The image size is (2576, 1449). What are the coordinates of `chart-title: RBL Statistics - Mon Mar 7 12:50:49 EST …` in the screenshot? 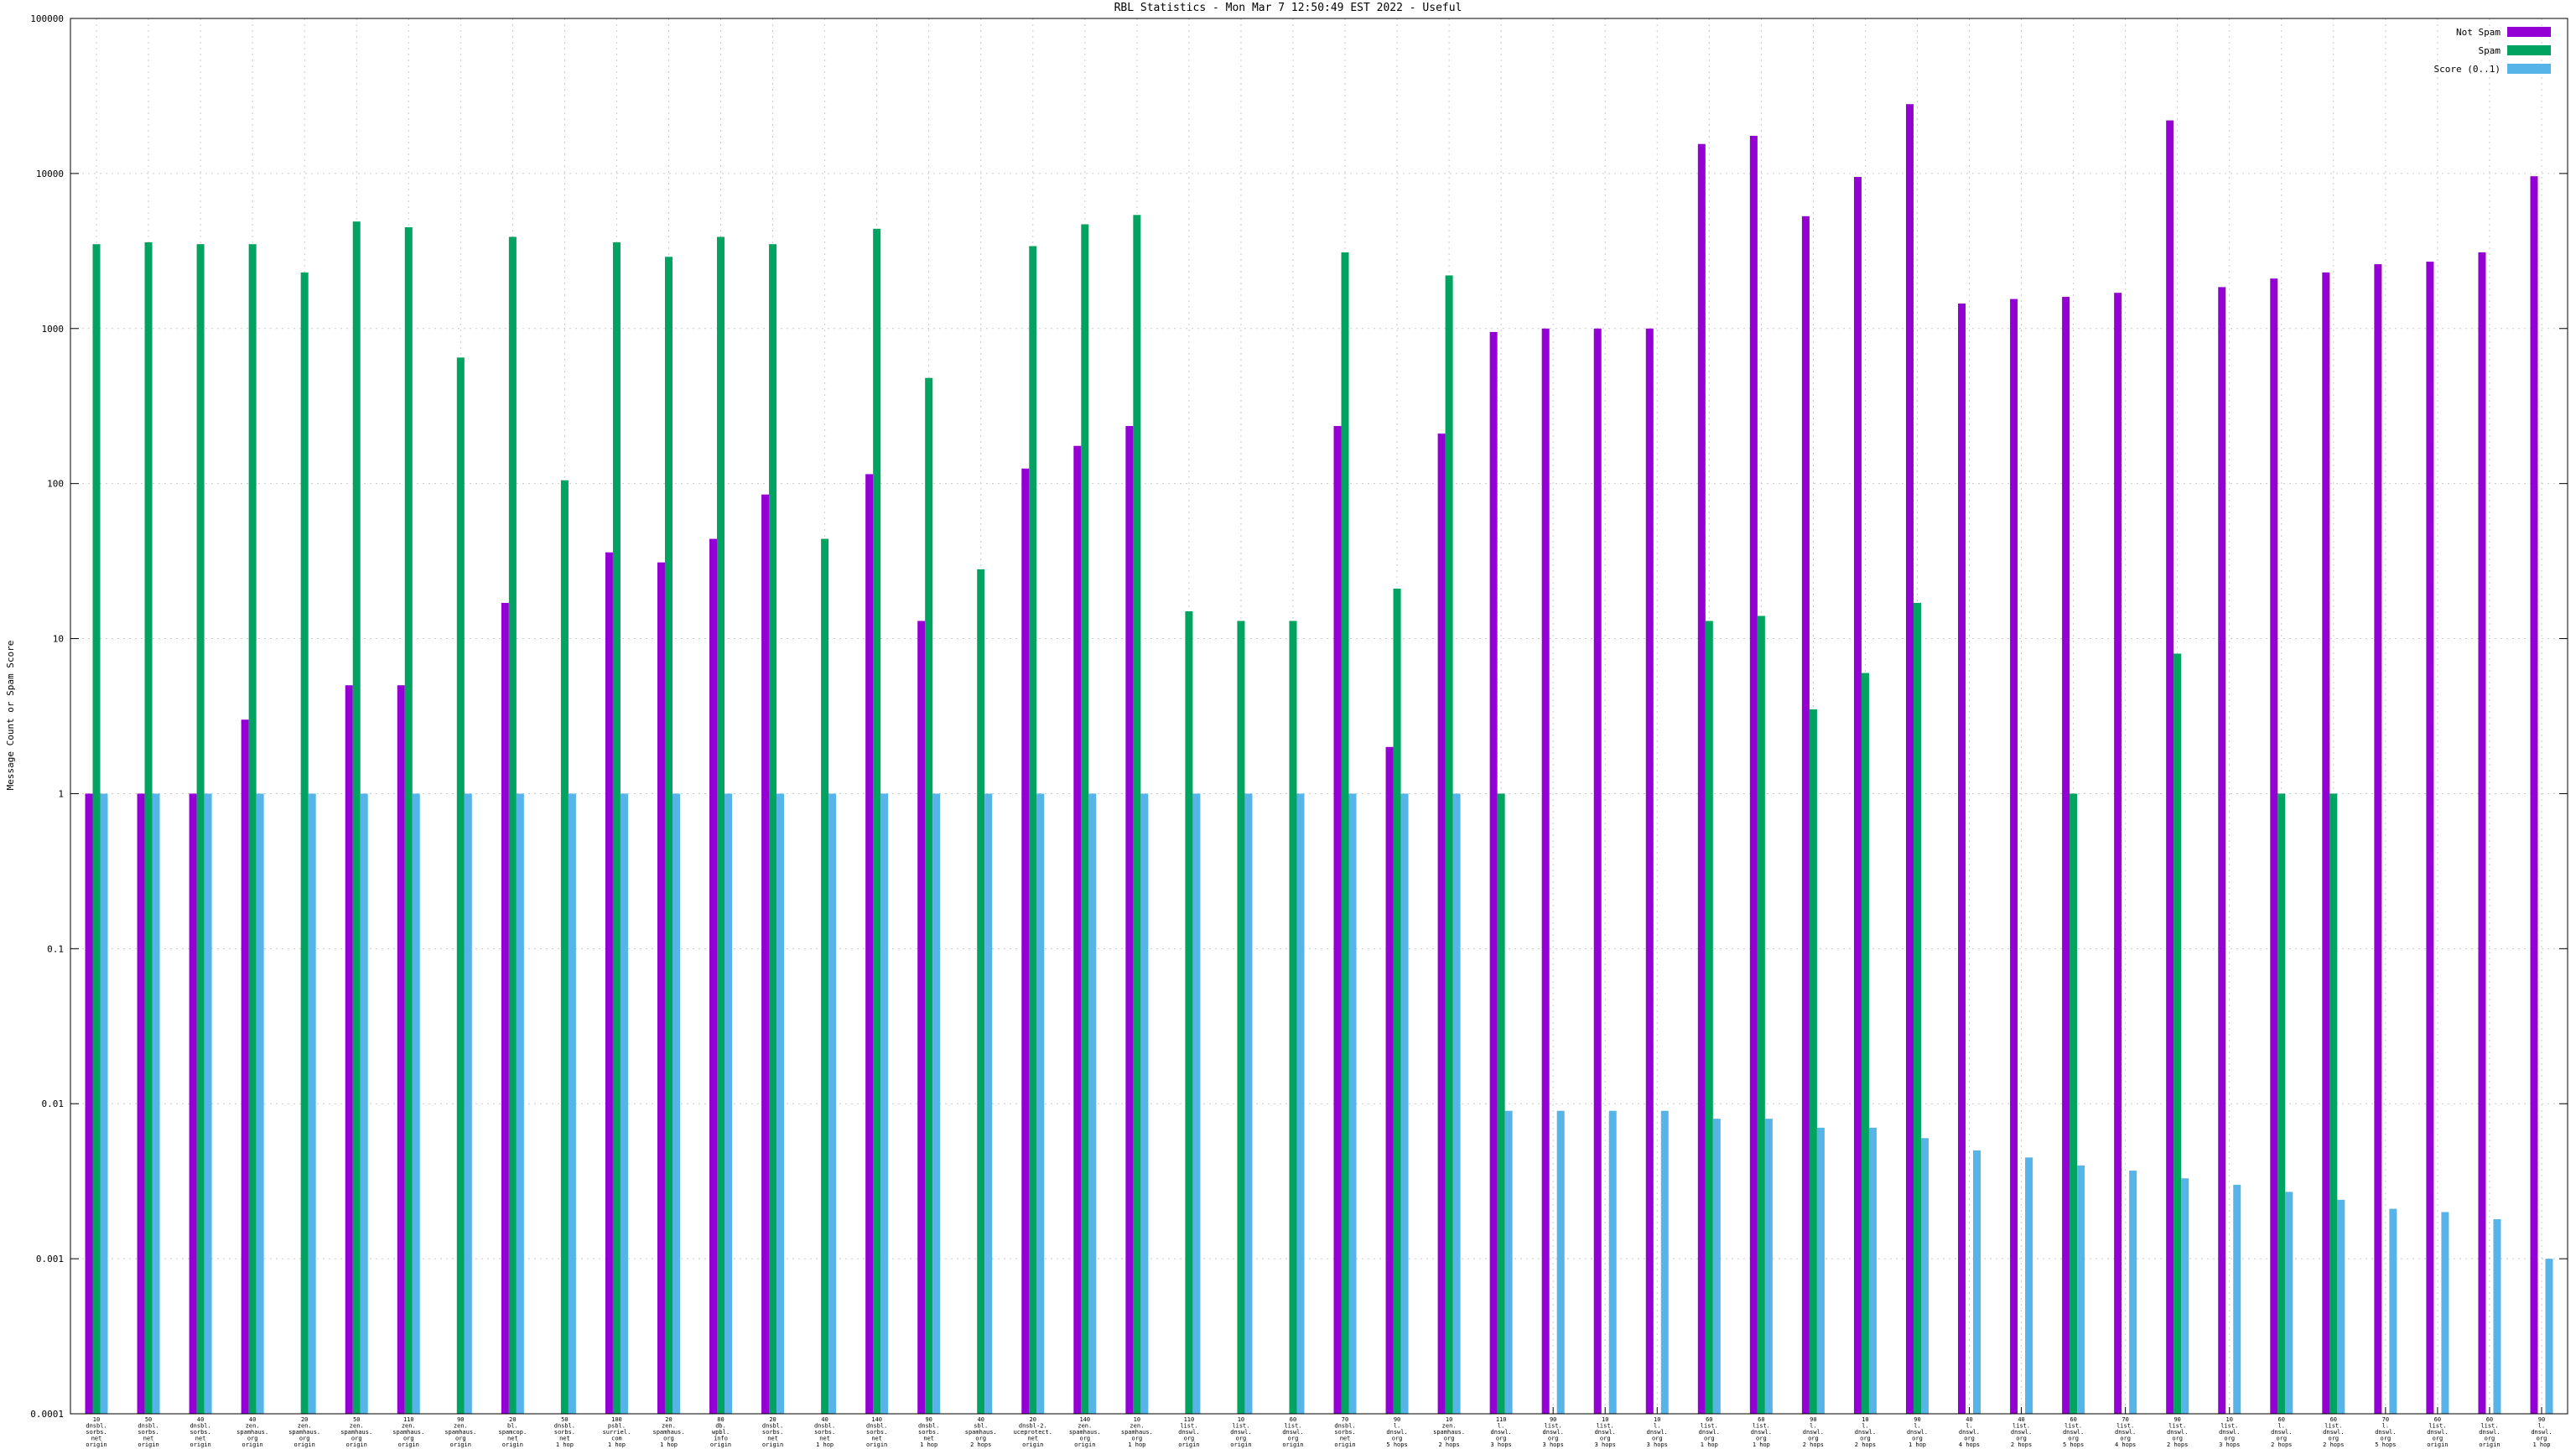 It's located at (1288, 8).